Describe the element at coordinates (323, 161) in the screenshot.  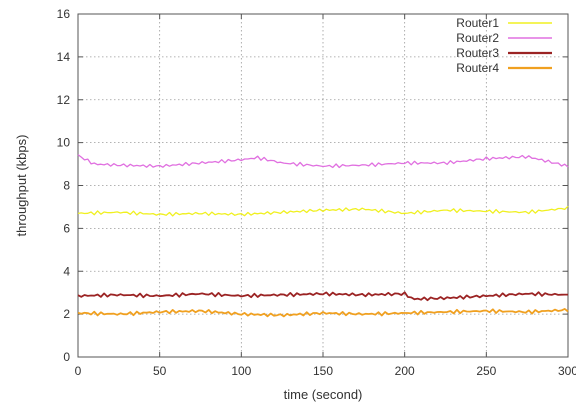
I see `series-line-router2` at that location.